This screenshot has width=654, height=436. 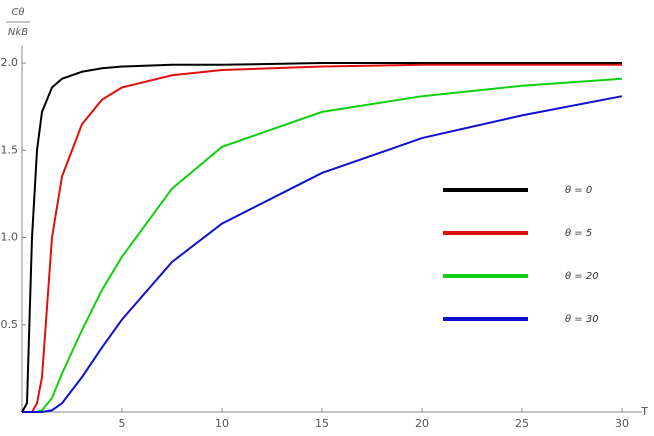 I want to click on legend-label: θ = 20, so click(x=582, y=276).